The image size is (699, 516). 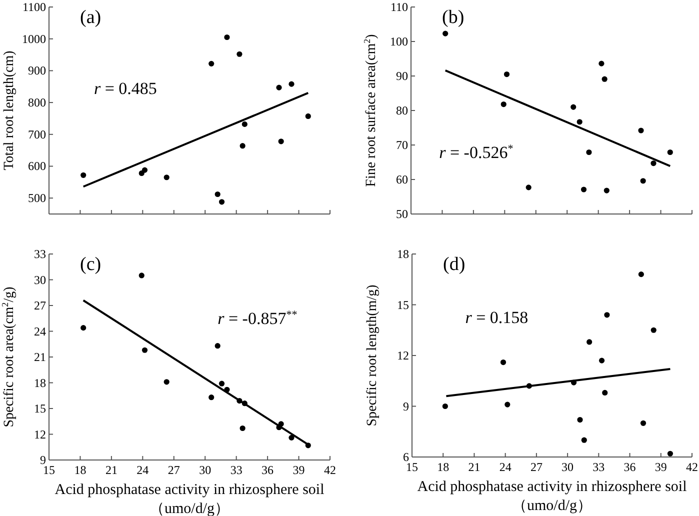 What do you see at coordinates (37, 134) in the screenshot?
I see `y-tick-label: 700` at bounding box center [37, 134].